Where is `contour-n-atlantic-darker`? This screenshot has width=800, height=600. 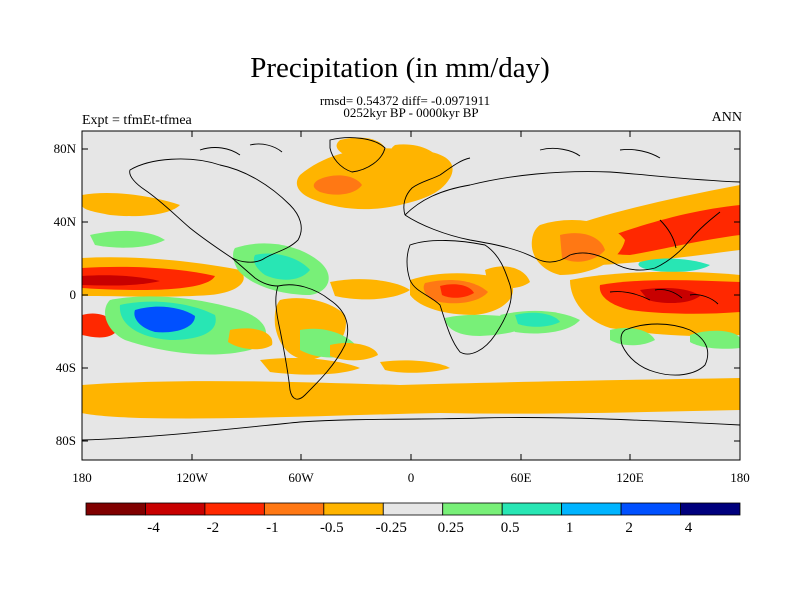
contour-n-atlantic-darker is located at coordinates (337, 185).